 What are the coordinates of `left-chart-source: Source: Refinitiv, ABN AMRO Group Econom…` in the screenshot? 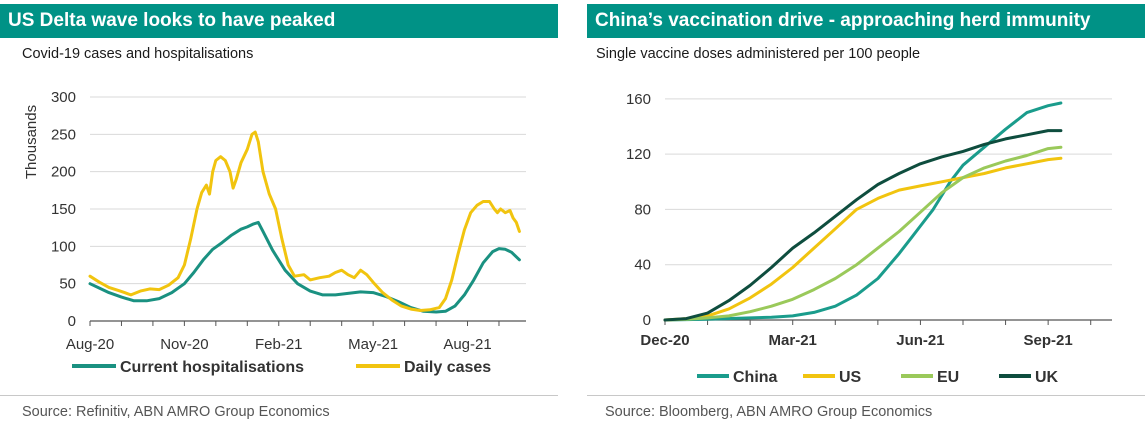 It's located at (176, 412).